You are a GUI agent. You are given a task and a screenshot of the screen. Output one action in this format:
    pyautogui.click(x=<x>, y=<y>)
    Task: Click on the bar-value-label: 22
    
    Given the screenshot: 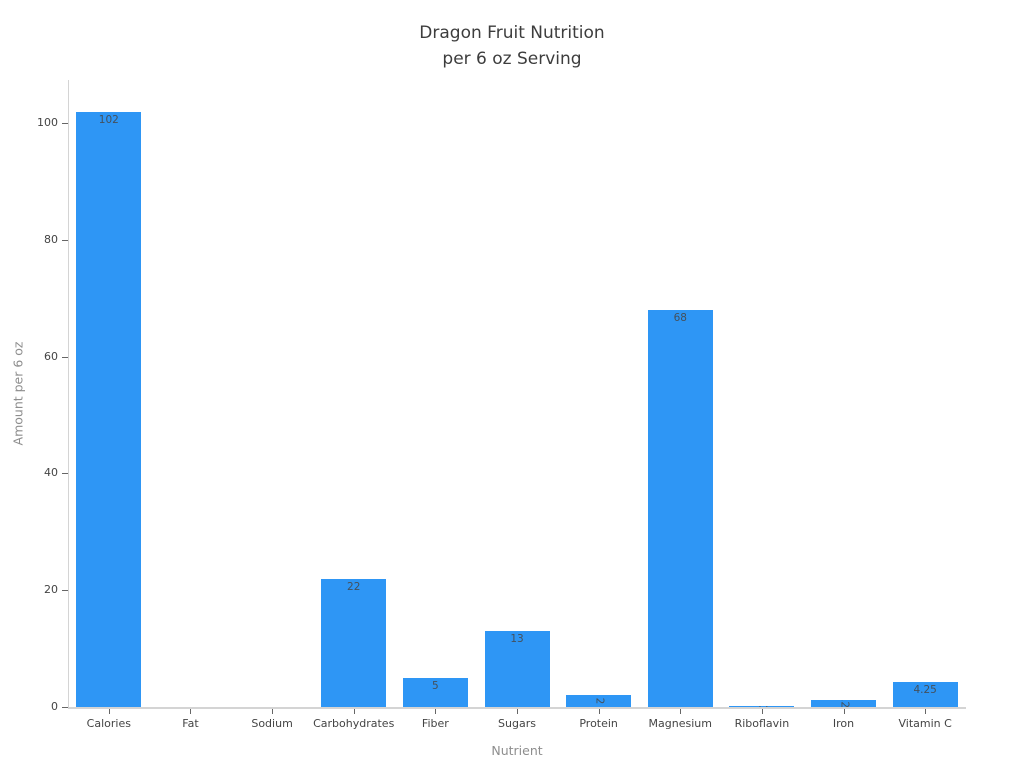 What is the action you would take?
    pyautogui.click(x=354, y=586)
    